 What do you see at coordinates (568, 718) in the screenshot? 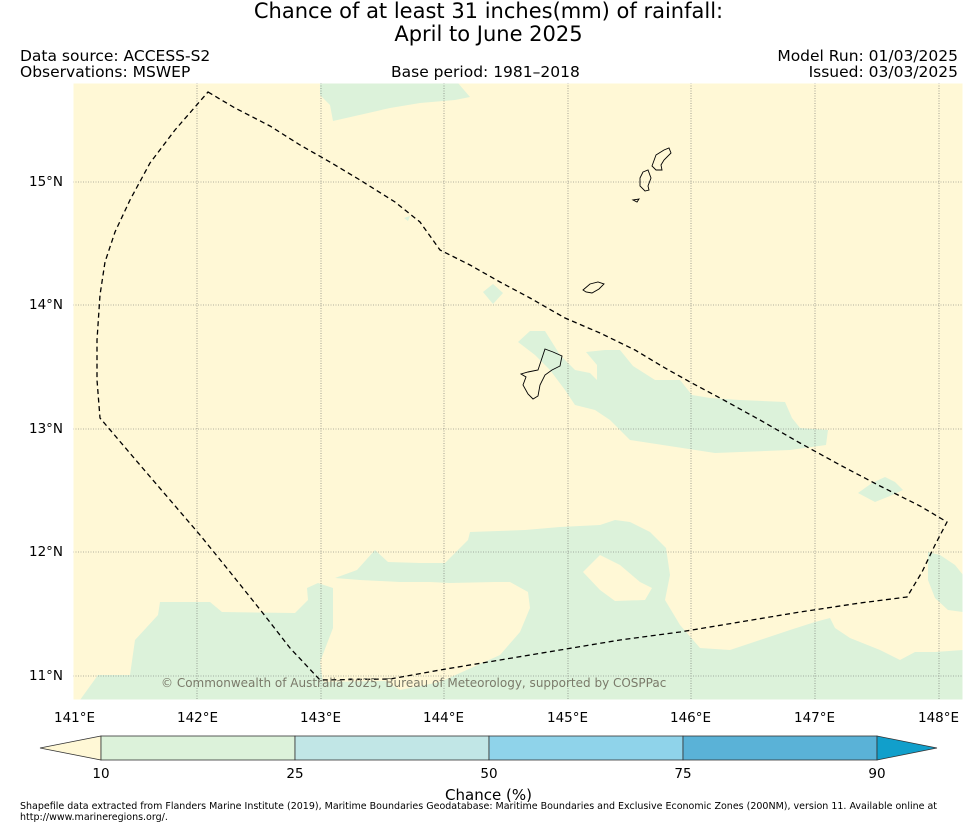
I see `lon-tick-145: 145°E` at bounding box center [568, 718].